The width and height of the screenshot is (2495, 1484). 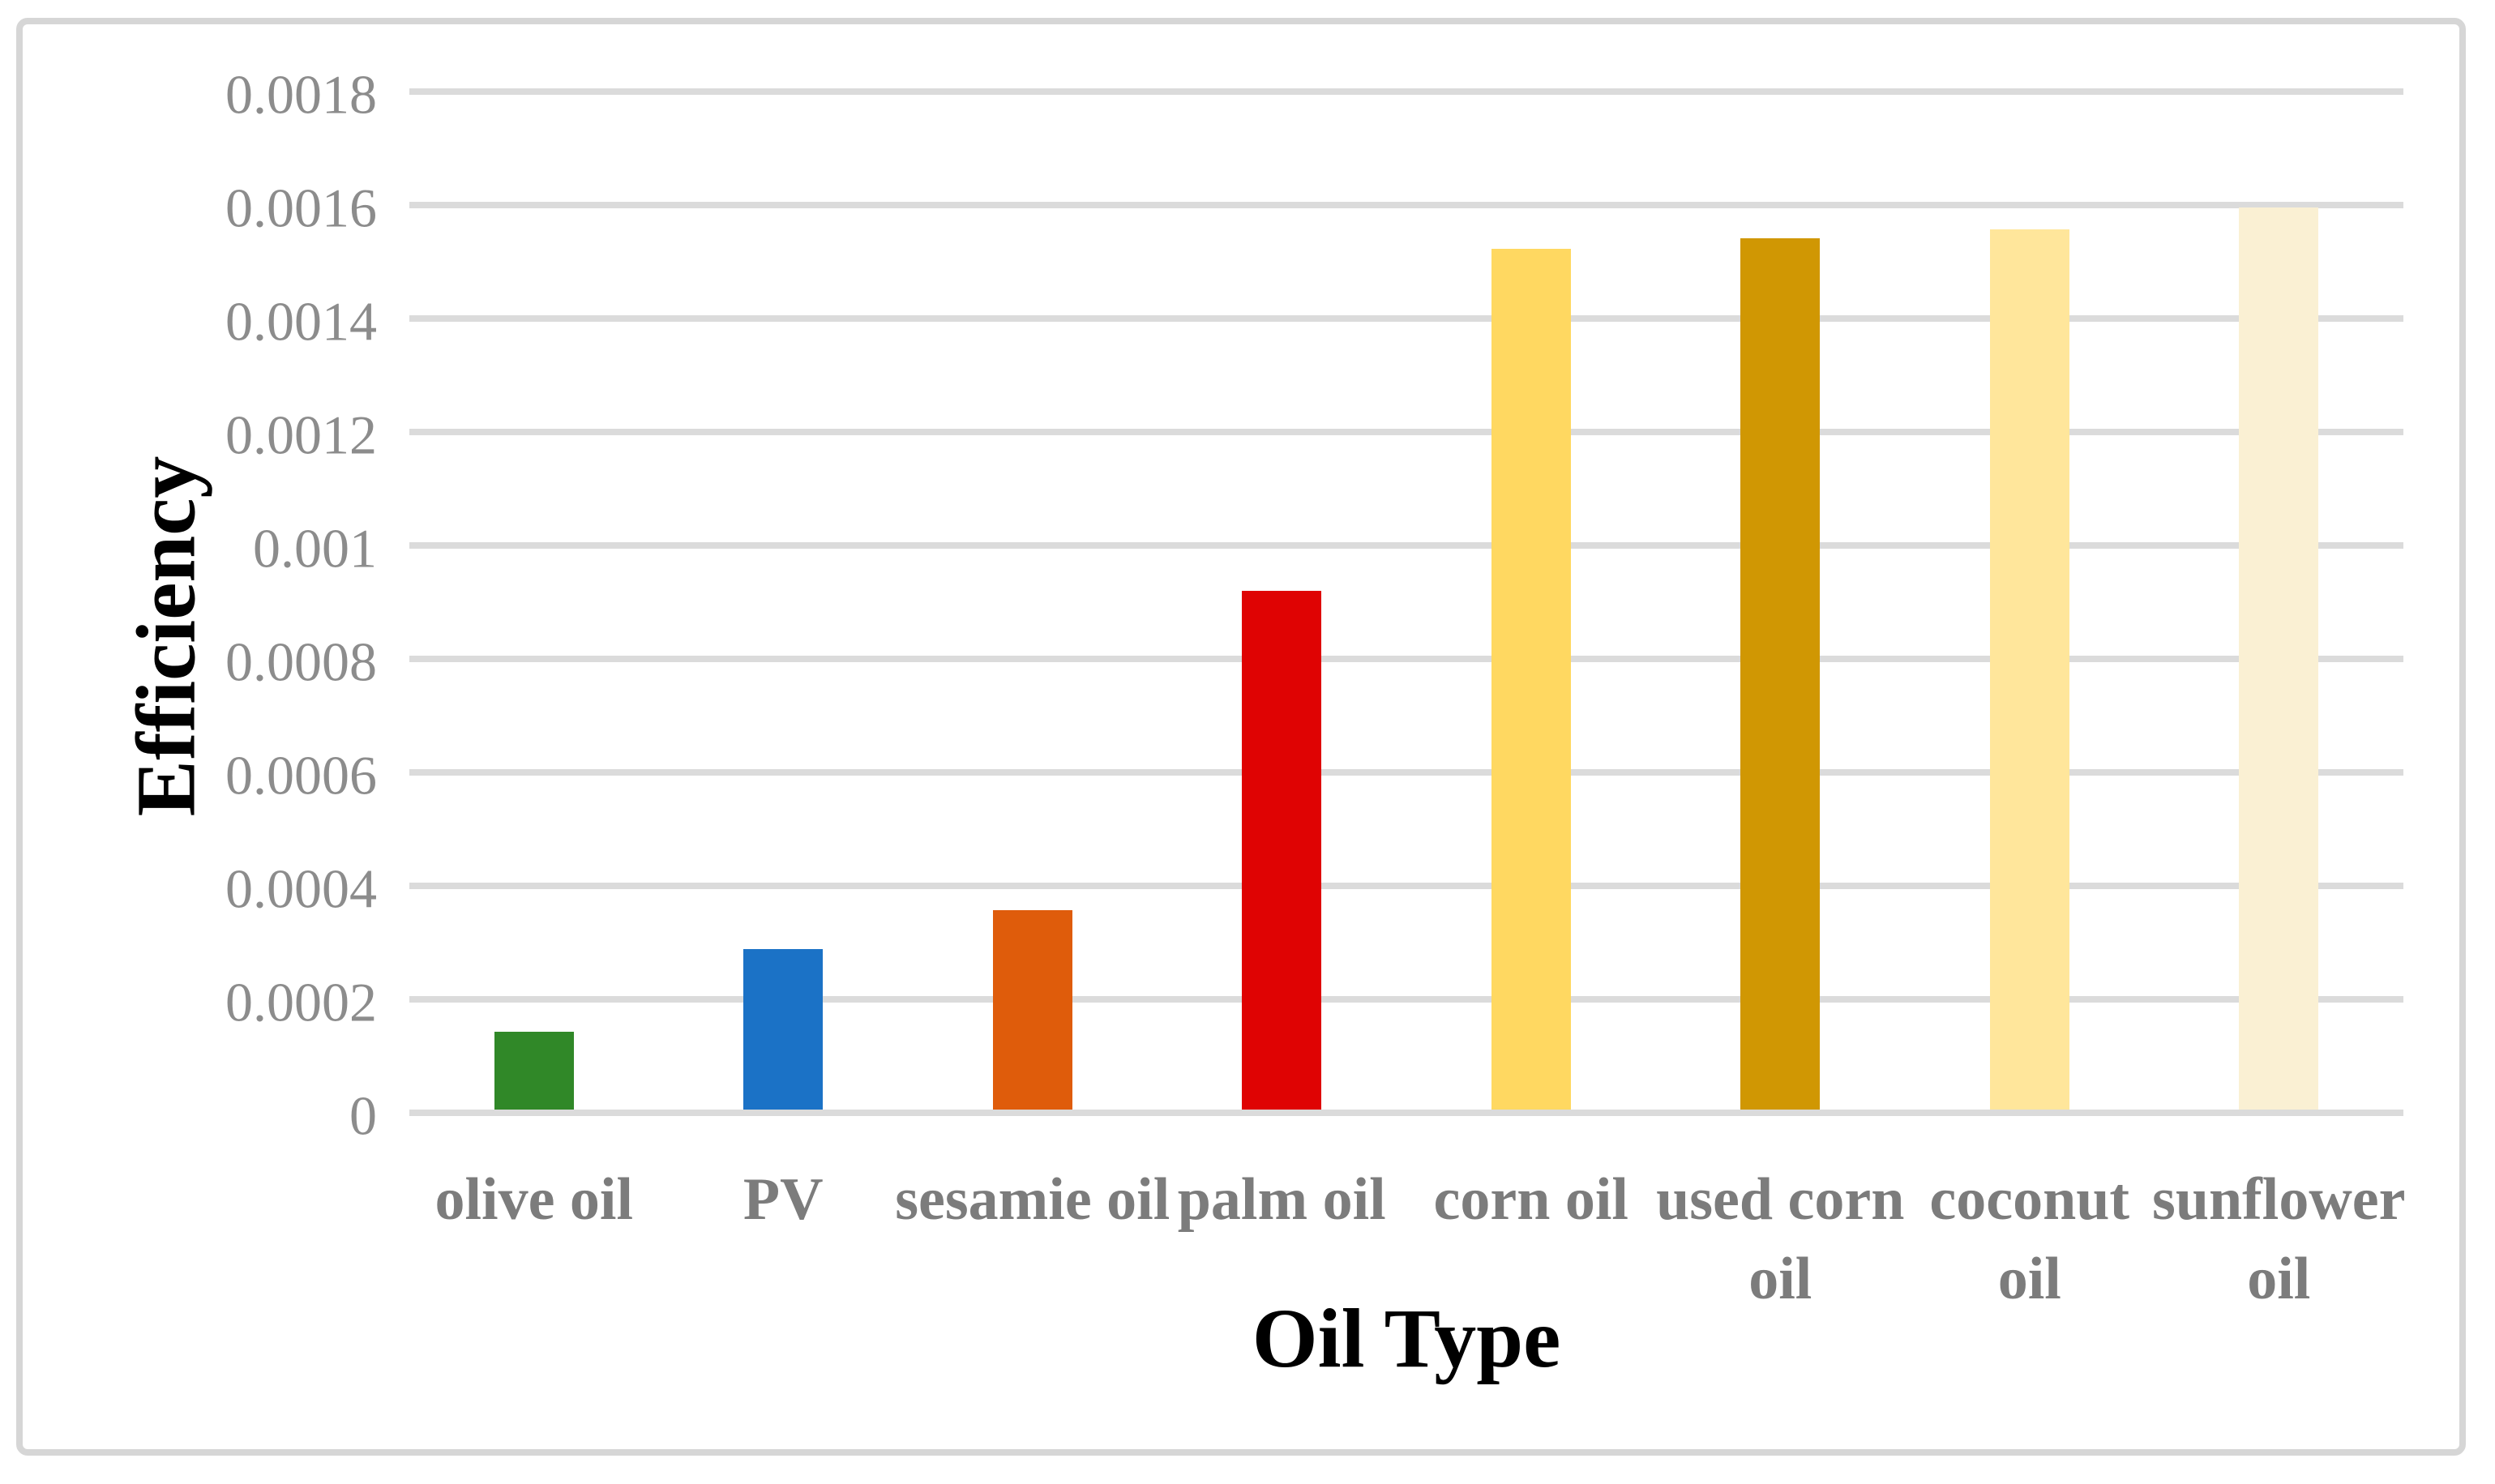 What do you see at coordinates (1780, 675) in the screenshot?
I see `bar-used-corn-oil` at bounding box center [1780, 675].